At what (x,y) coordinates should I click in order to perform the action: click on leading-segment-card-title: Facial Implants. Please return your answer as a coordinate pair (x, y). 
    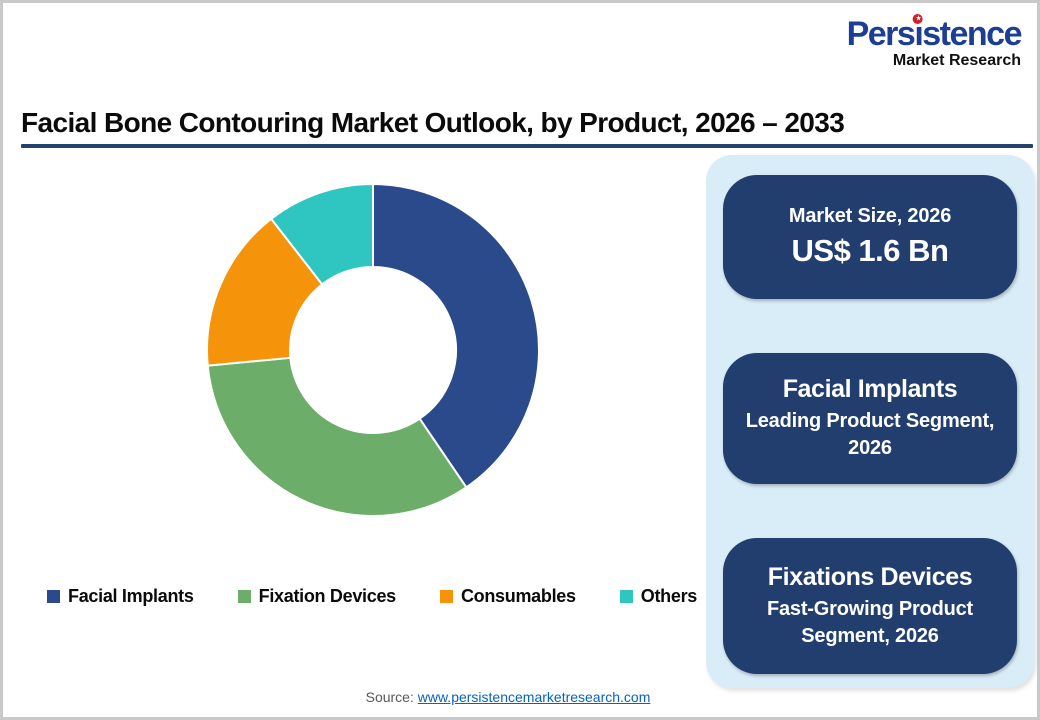
    Looking at the image, I should click on (870, 389).